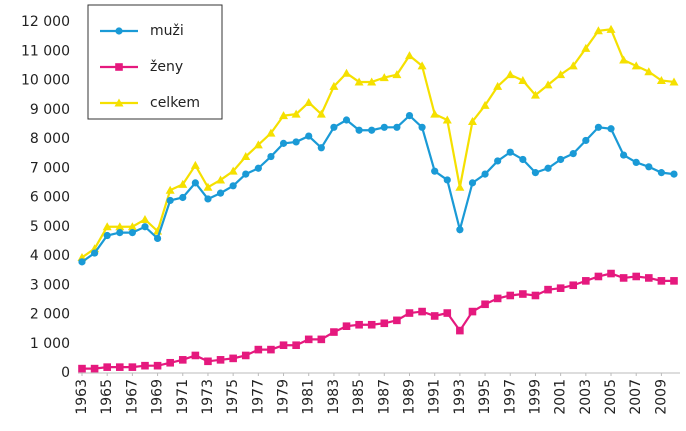  Describe the element at coordinates (586, 397) in the screenshot. I see `x-tick-label: 2003` at that location.